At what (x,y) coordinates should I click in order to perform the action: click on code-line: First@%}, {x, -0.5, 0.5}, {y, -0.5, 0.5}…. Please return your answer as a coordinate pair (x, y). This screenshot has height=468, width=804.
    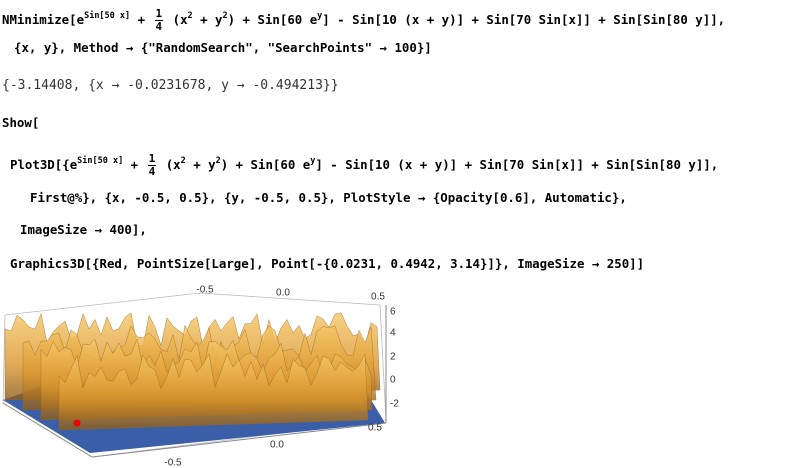
    Looking at the image, I should click on (328, 197).